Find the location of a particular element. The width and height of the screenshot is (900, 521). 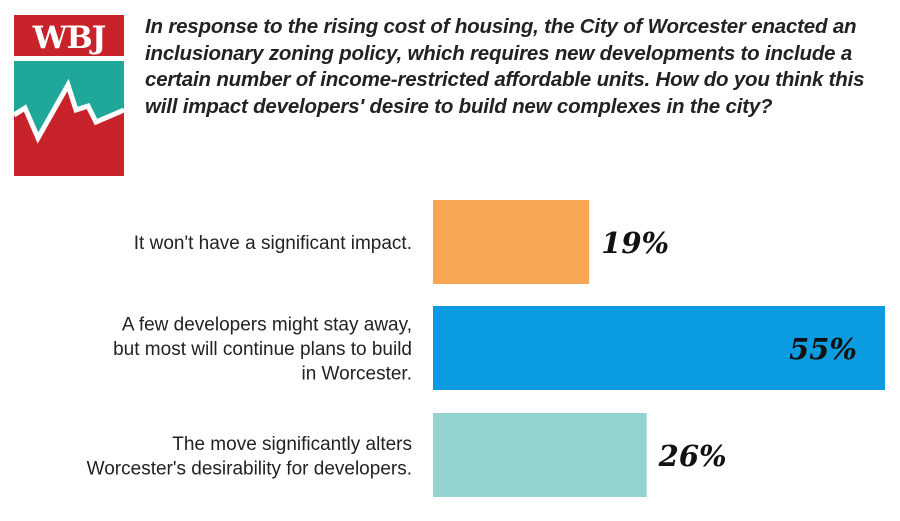

category-label-3: The move significantly alters is located at coordinates (292, 444).